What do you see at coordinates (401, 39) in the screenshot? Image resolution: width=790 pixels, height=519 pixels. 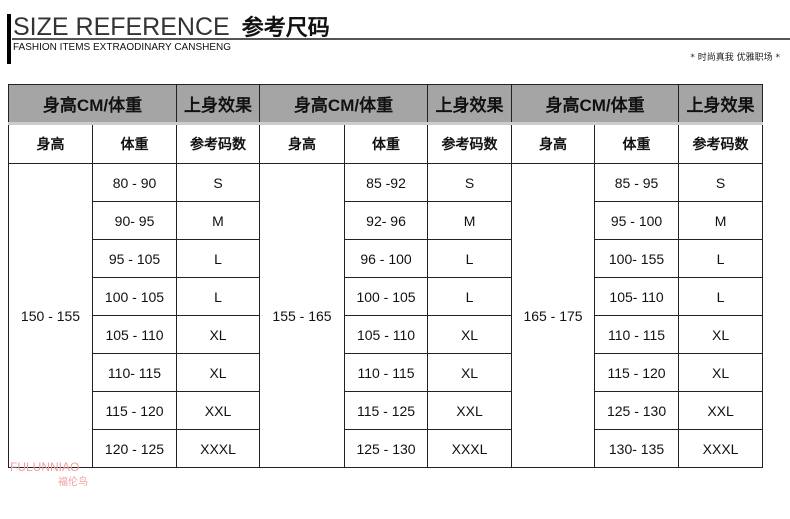 I see `divider` at bounding box center [401, 39].